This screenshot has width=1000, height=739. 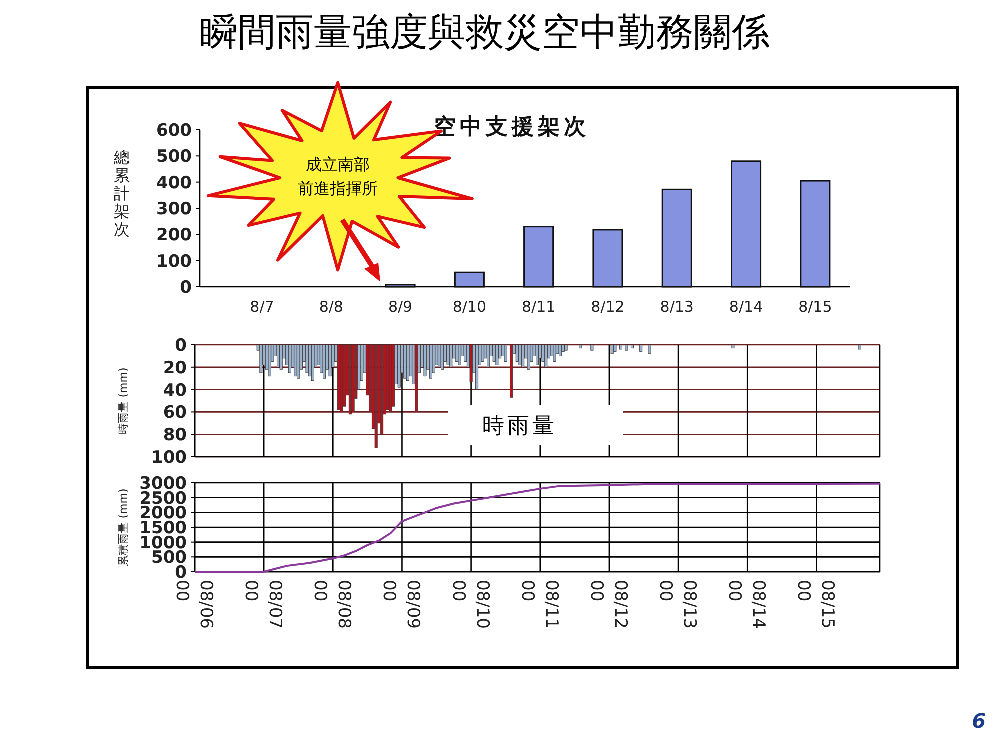 I want to click on x-tick-label: 8/7, so click(x=262, y=307).